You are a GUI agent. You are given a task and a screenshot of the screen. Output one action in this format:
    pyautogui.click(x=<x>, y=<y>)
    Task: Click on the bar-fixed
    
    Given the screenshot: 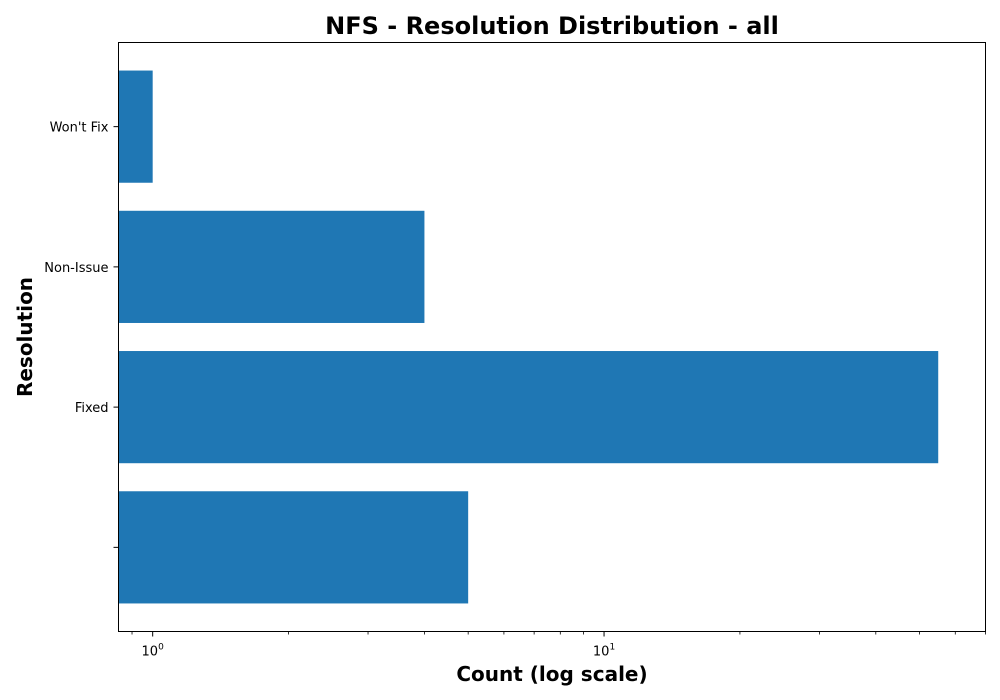 What is the action you would take?
    pyautogui.click(x=528, y=407)
    